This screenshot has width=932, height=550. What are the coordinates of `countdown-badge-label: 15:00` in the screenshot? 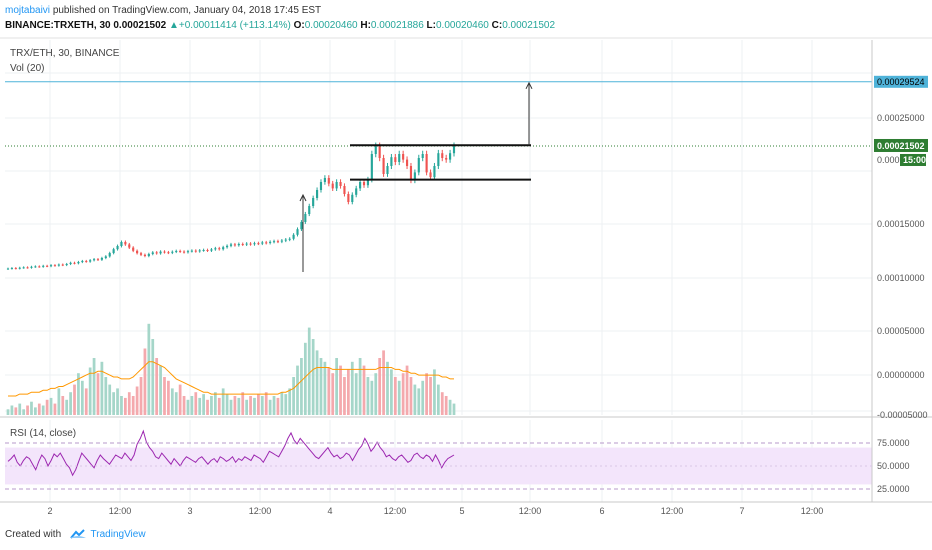 It's located at (914, 160).